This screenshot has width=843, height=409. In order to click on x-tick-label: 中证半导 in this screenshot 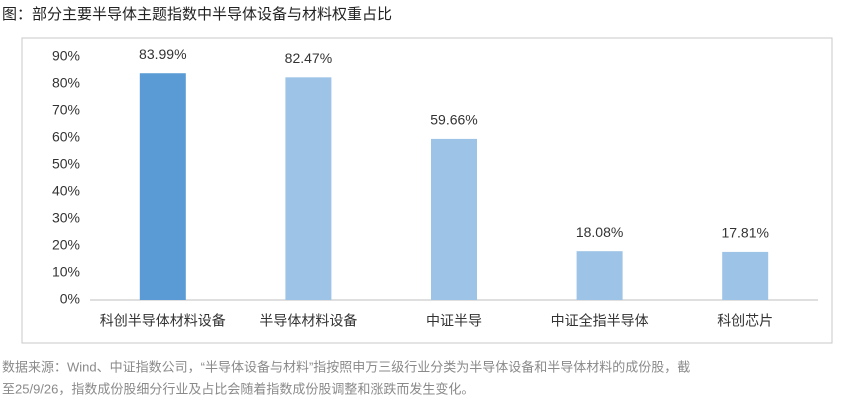, I will do `click(454, 321)`.